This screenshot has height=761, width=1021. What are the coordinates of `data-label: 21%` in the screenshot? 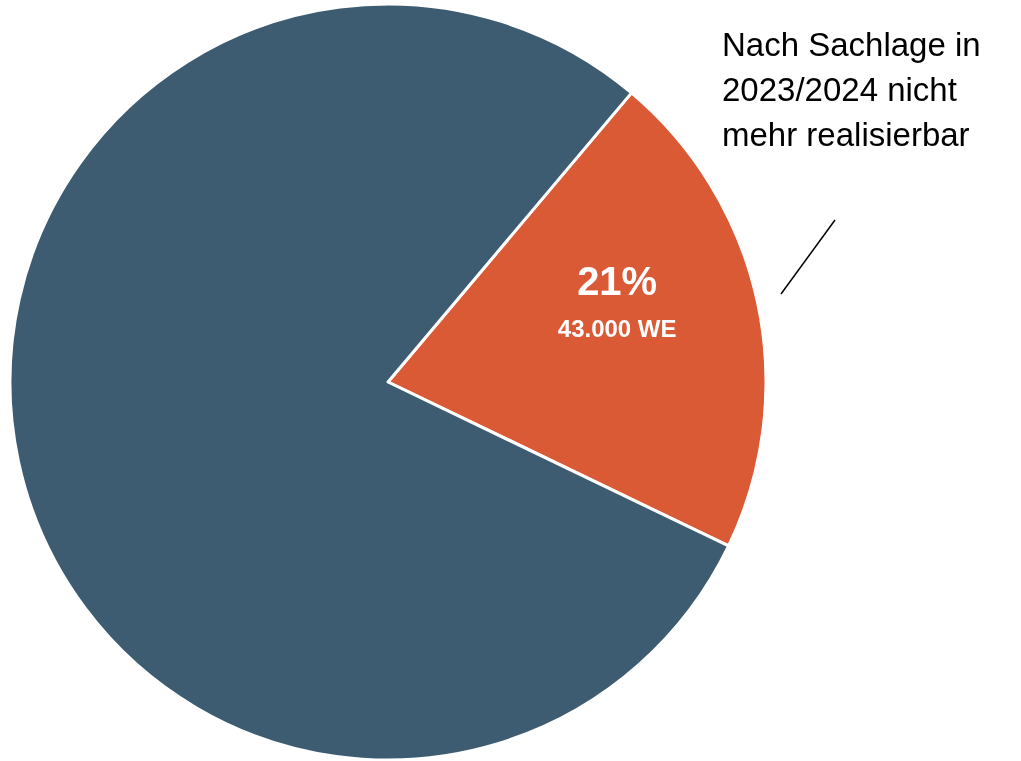 It's located at (617, 280).